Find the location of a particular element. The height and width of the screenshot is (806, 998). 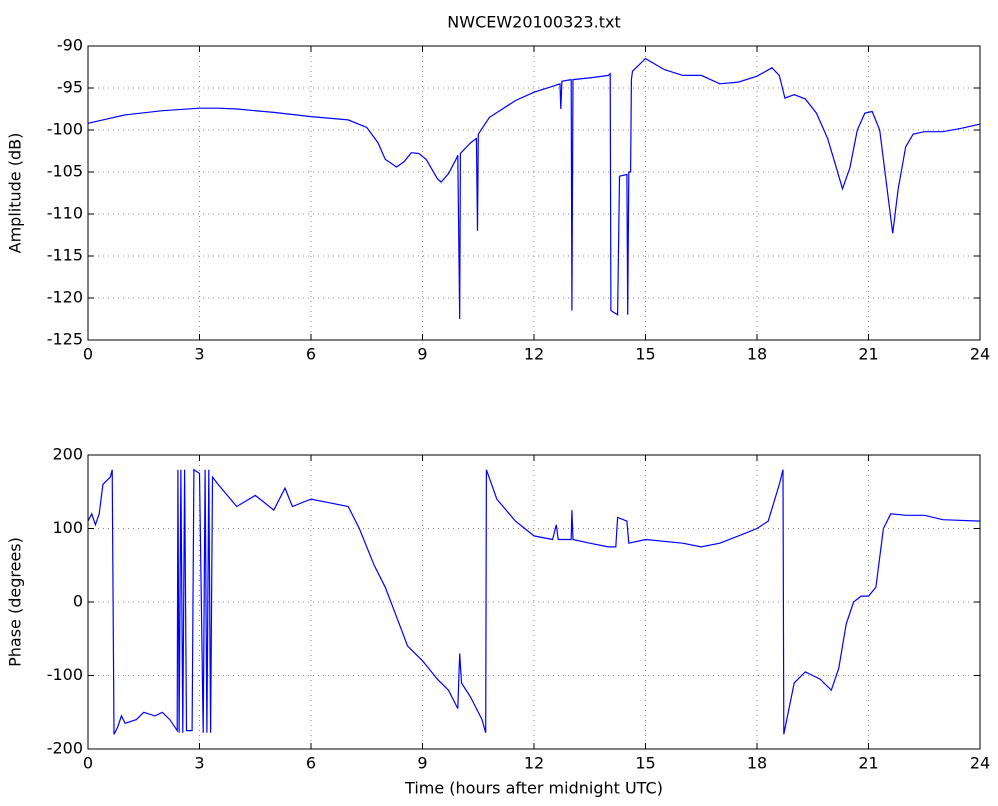

y-tick-label: -125 is located at coordinates (65, 339).